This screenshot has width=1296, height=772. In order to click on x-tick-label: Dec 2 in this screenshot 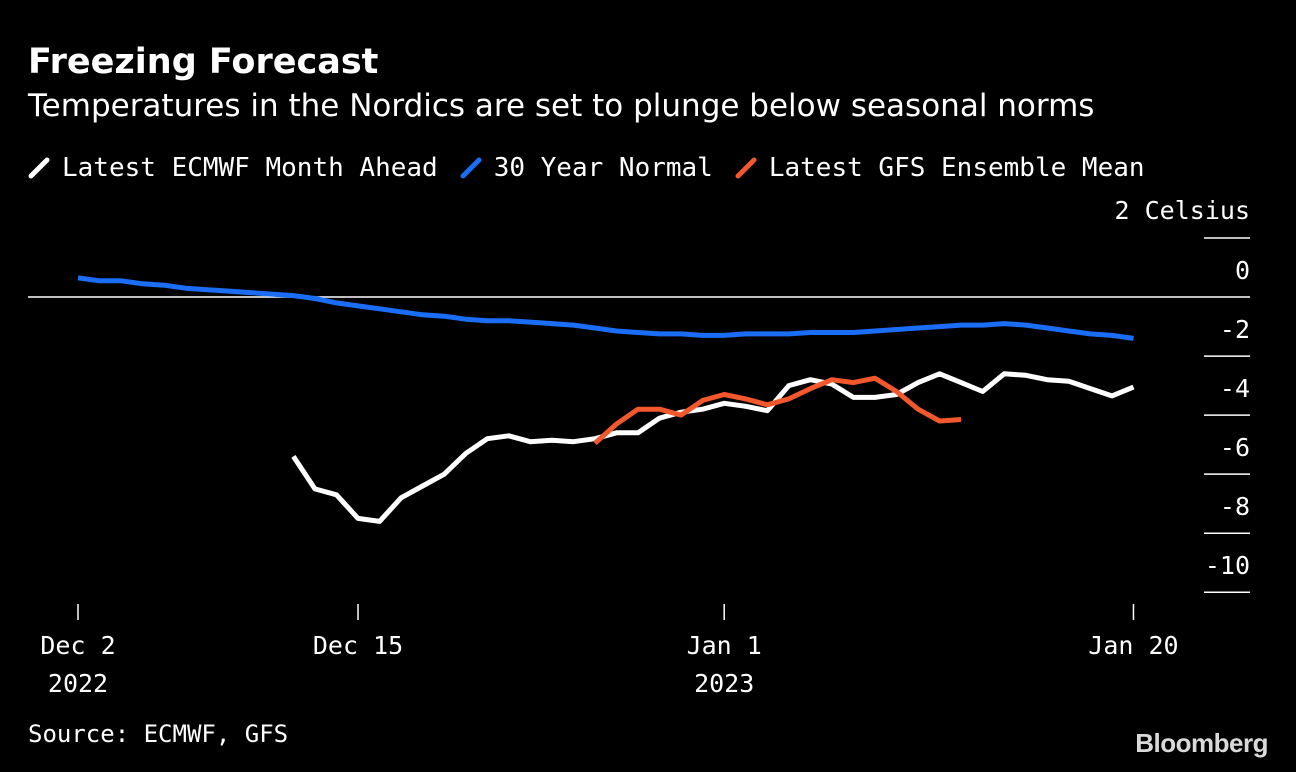, I will do `click(77, 645)`.